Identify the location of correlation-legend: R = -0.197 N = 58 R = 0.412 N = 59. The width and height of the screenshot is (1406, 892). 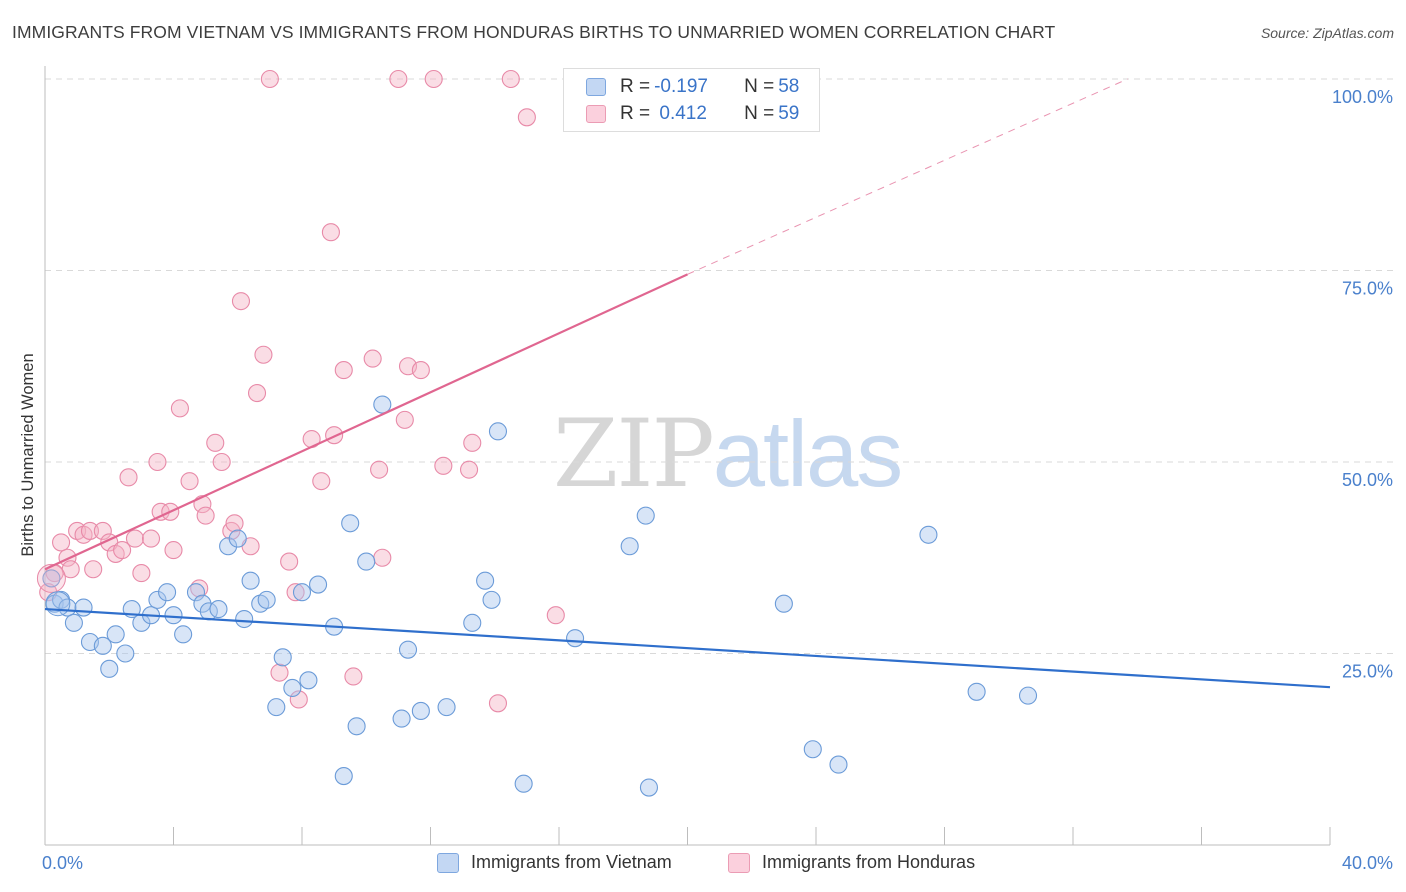
(691, 100).